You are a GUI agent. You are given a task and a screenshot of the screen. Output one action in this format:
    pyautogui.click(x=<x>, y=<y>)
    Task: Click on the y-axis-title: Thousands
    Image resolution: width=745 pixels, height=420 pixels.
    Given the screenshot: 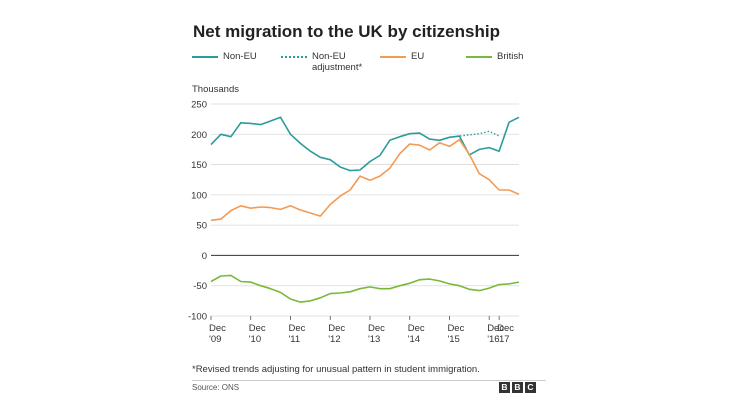 What is the action you would take?
    pyautogui.click(x=215, y=89)
    